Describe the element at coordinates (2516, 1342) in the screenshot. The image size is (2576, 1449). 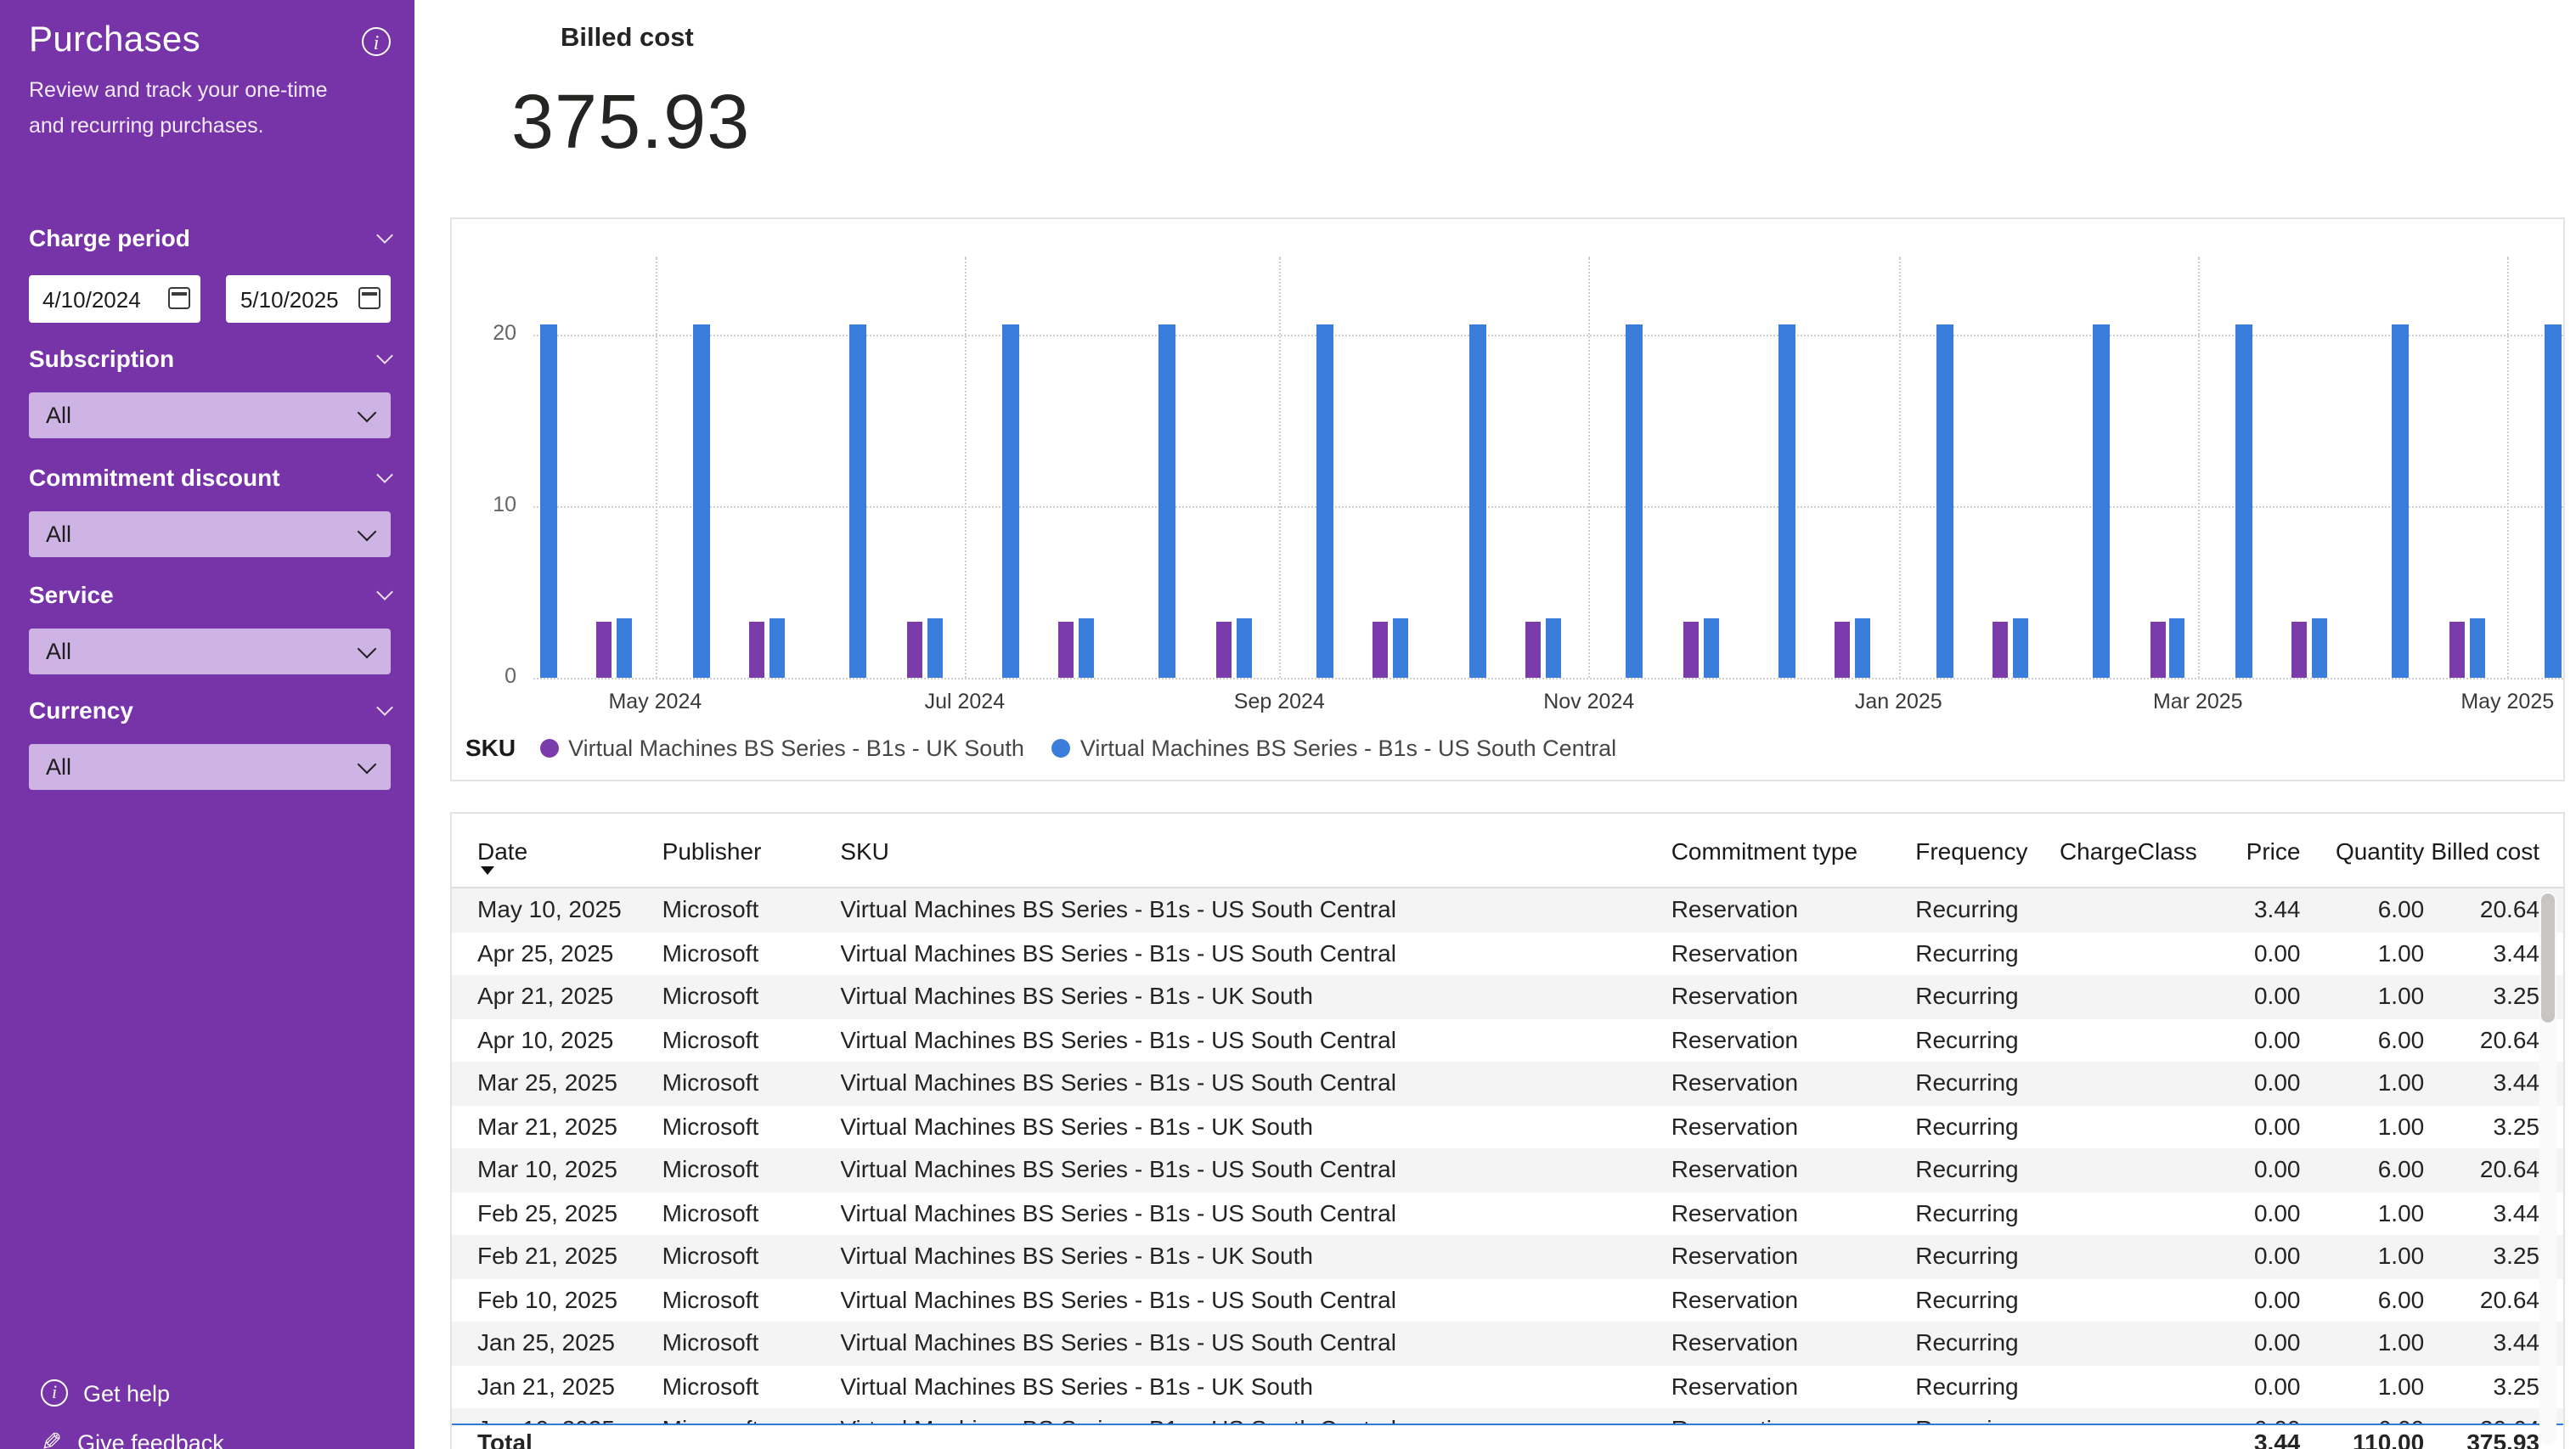
I see `cell-billed-cost: 3.44` at that location.